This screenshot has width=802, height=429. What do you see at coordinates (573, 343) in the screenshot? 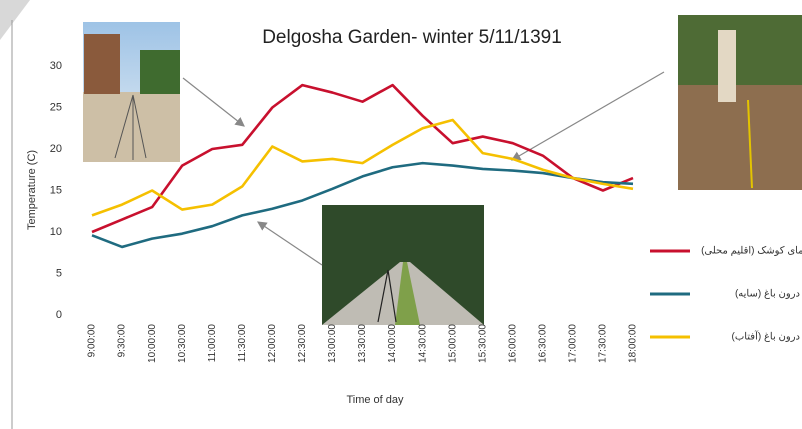
I see `x-tick-label: 17:00:00` at bounding box center [573, 343].